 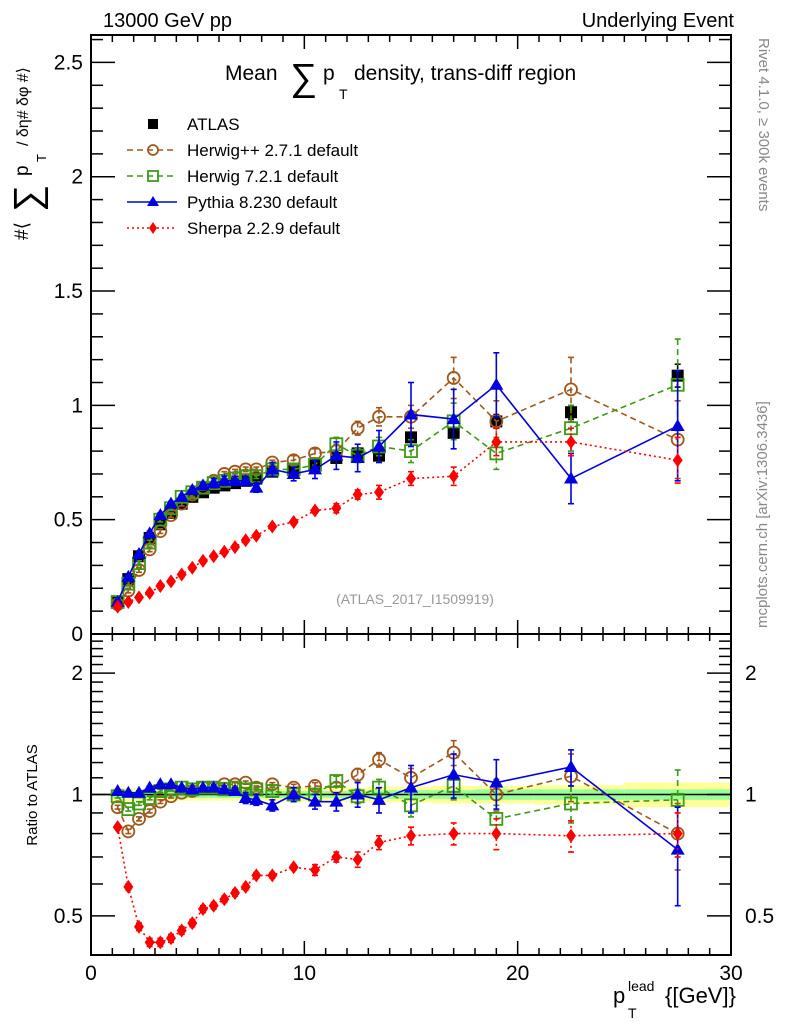 What do you see at coordinates (22, 170) in the screenshot?
I see `main-ylabel-p: p` at bounding box center [22, 170].